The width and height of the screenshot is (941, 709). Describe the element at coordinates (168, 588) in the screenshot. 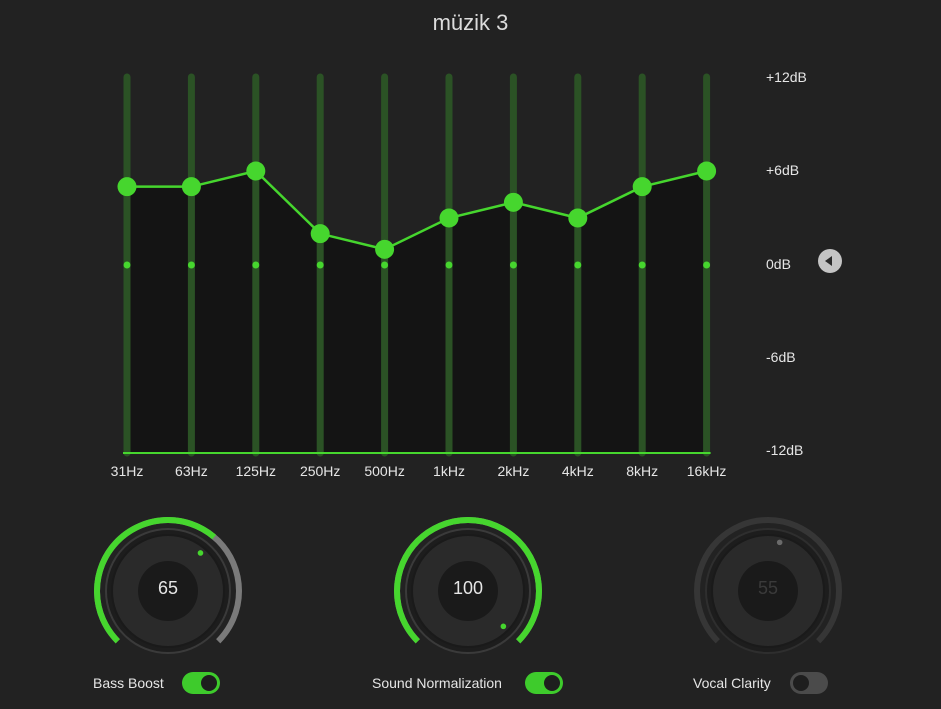

I see `bass-boost-value: 65` at that location.